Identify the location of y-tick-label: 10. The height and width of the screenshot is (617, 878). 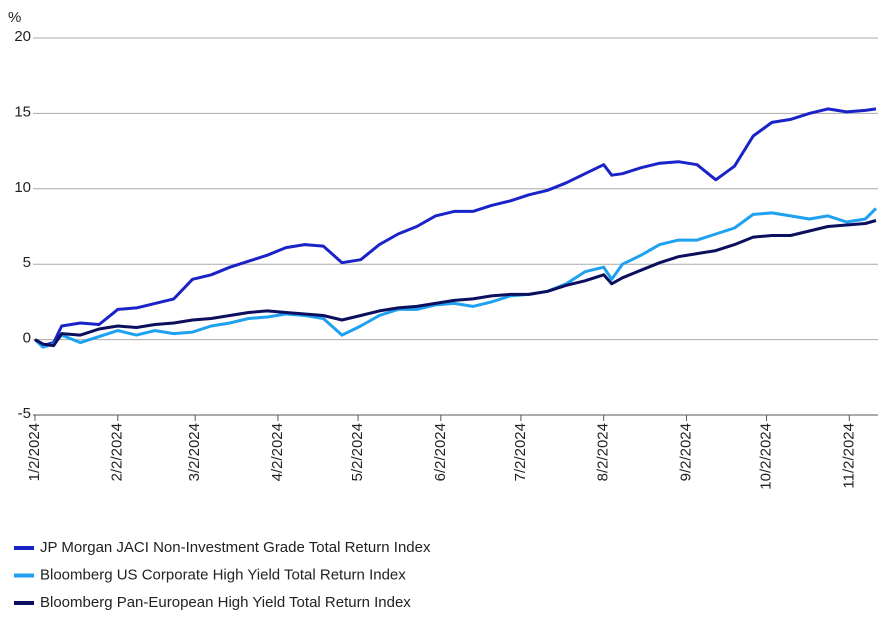
(22, 187).